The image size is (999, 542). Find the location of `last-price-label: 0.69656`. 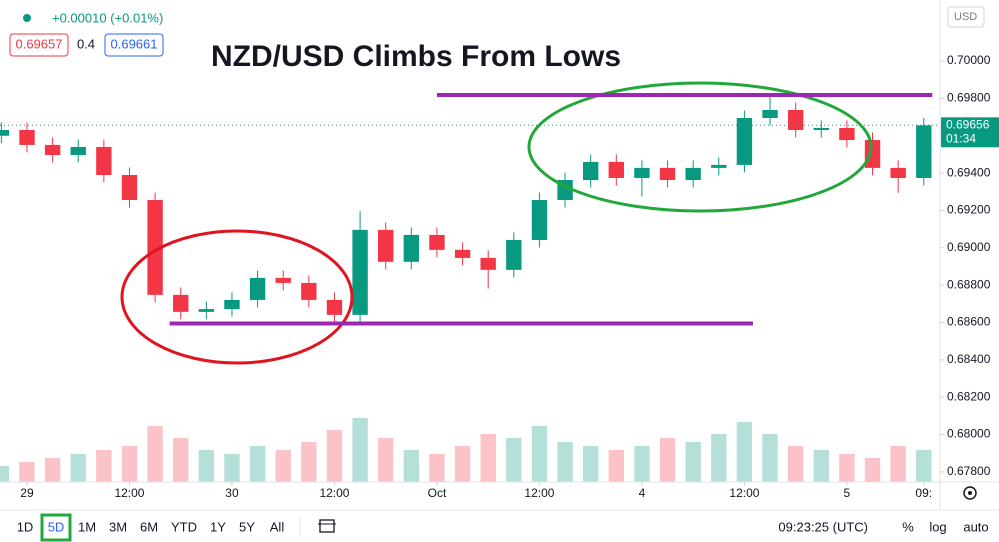

last-price-label: 0.69656 is located at coordinates (968, 124).